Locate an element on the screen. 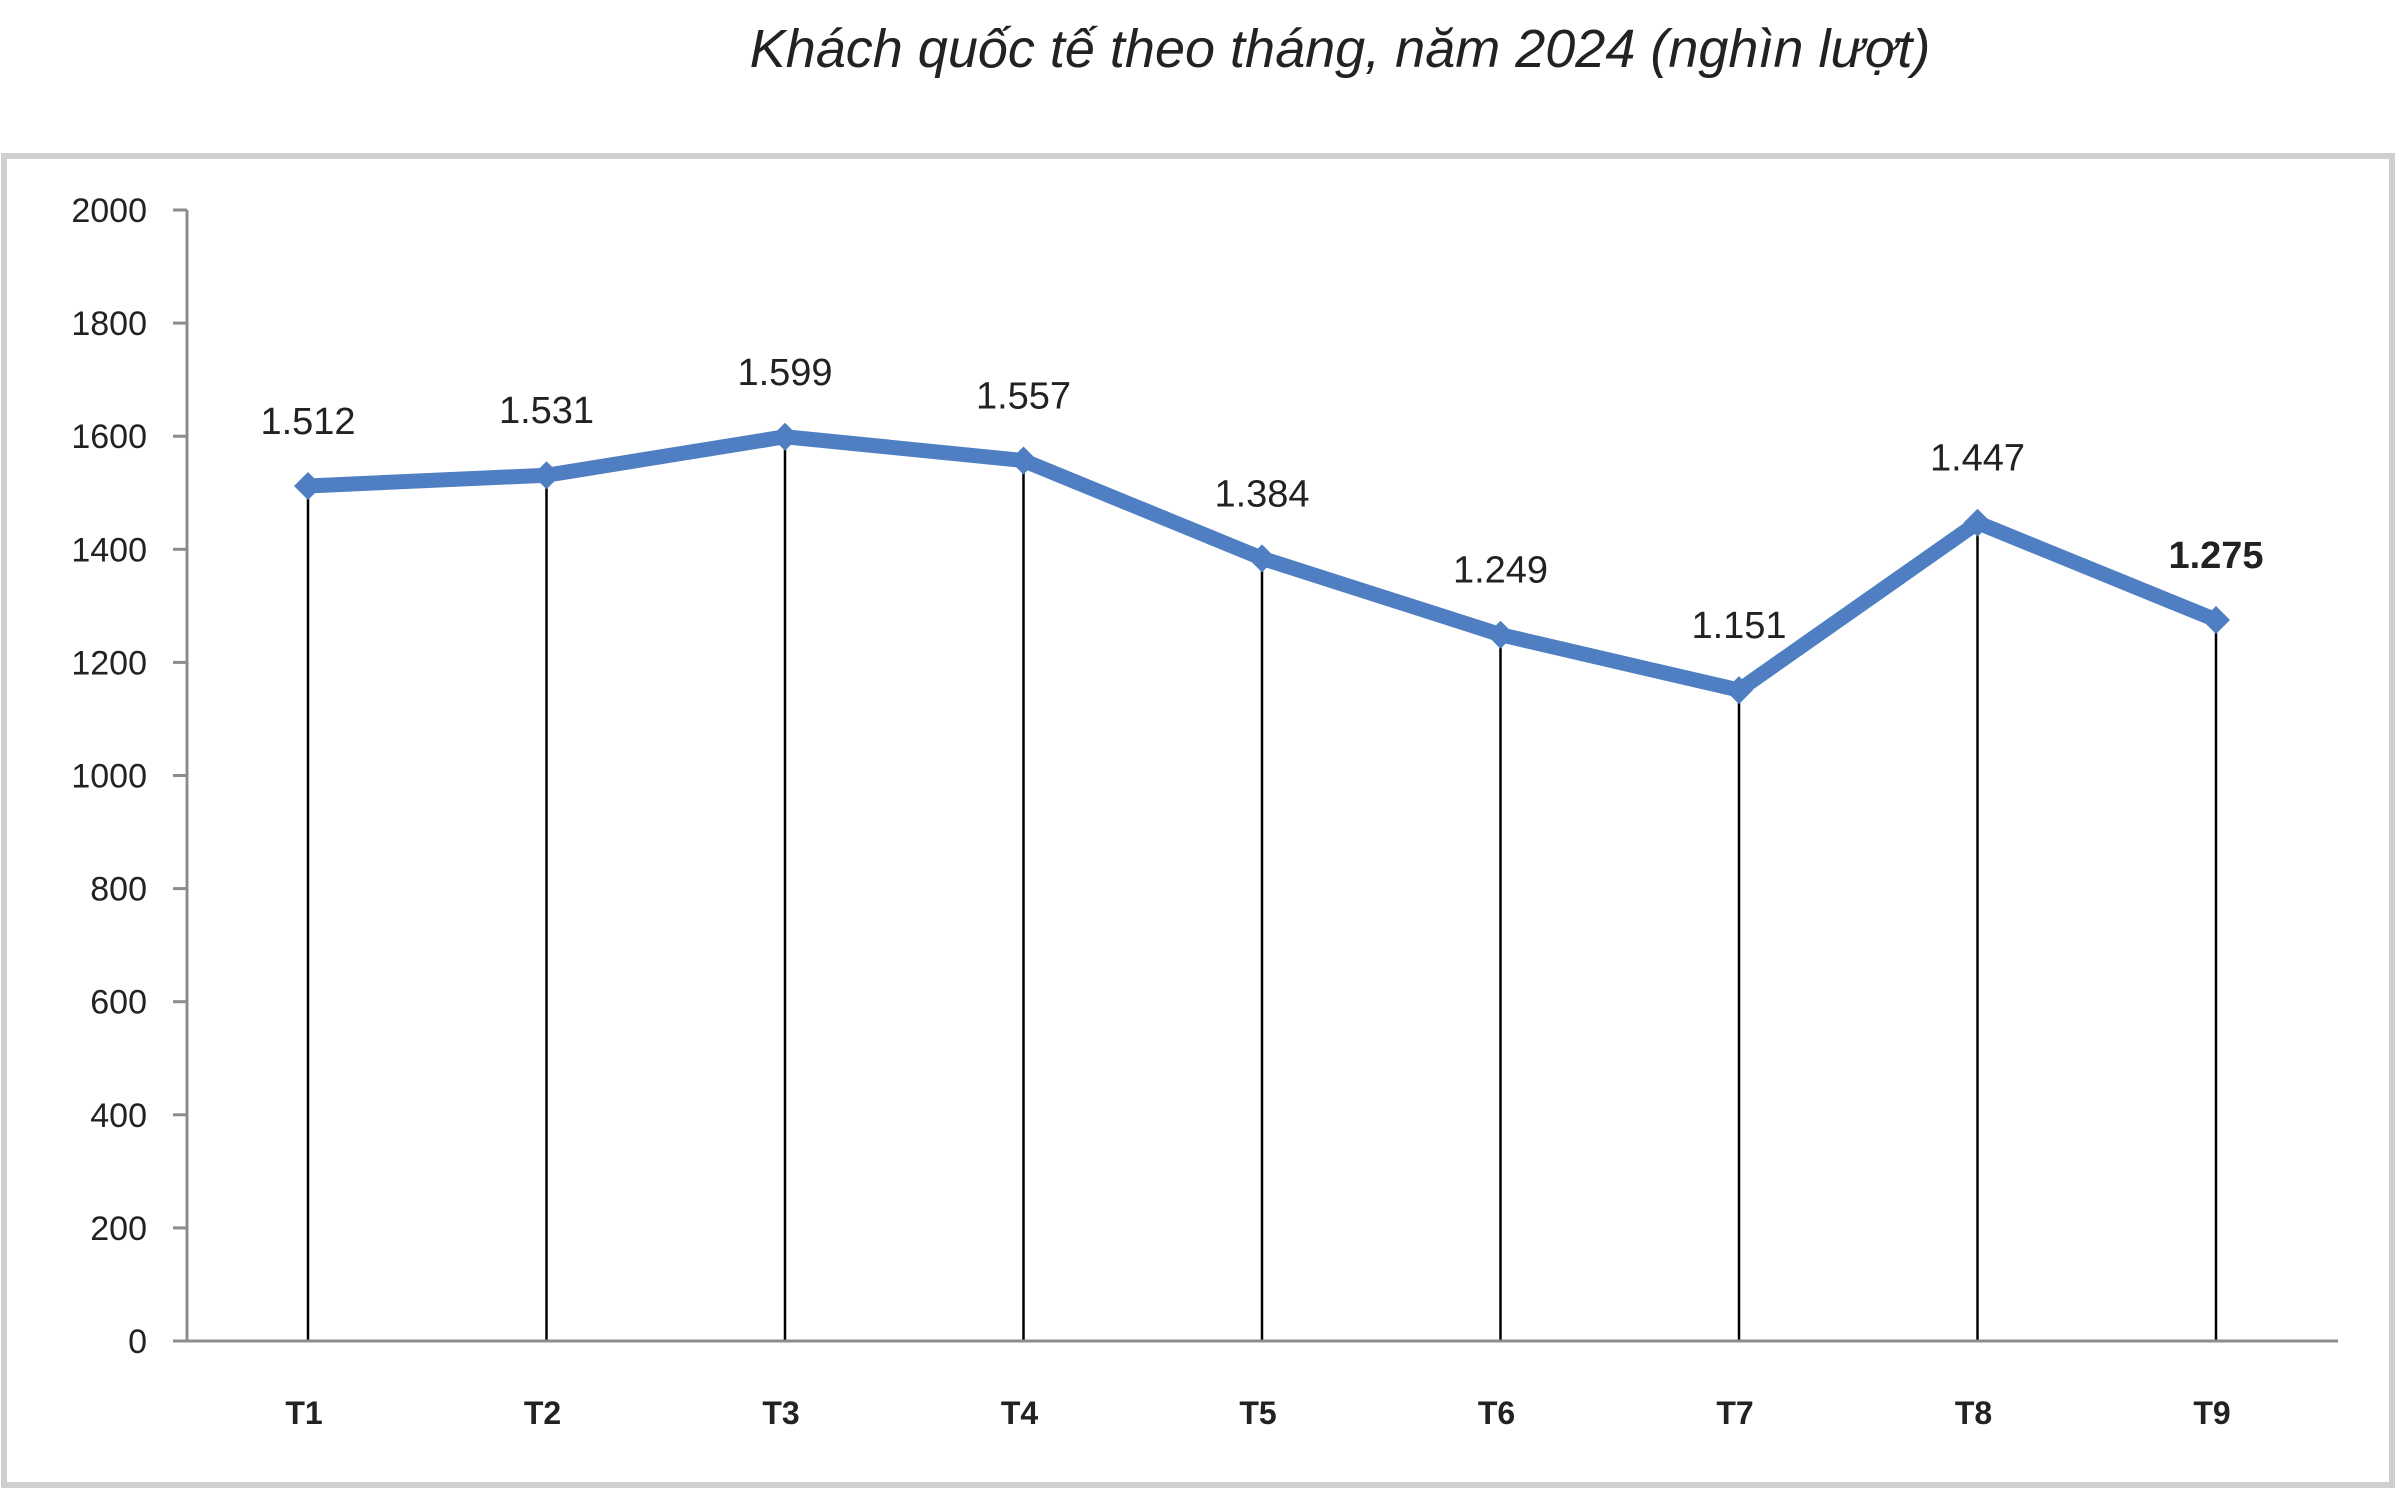 The image size is (2400, 1489). x-tick-label: T1 is located at coordinates (303, 1413).